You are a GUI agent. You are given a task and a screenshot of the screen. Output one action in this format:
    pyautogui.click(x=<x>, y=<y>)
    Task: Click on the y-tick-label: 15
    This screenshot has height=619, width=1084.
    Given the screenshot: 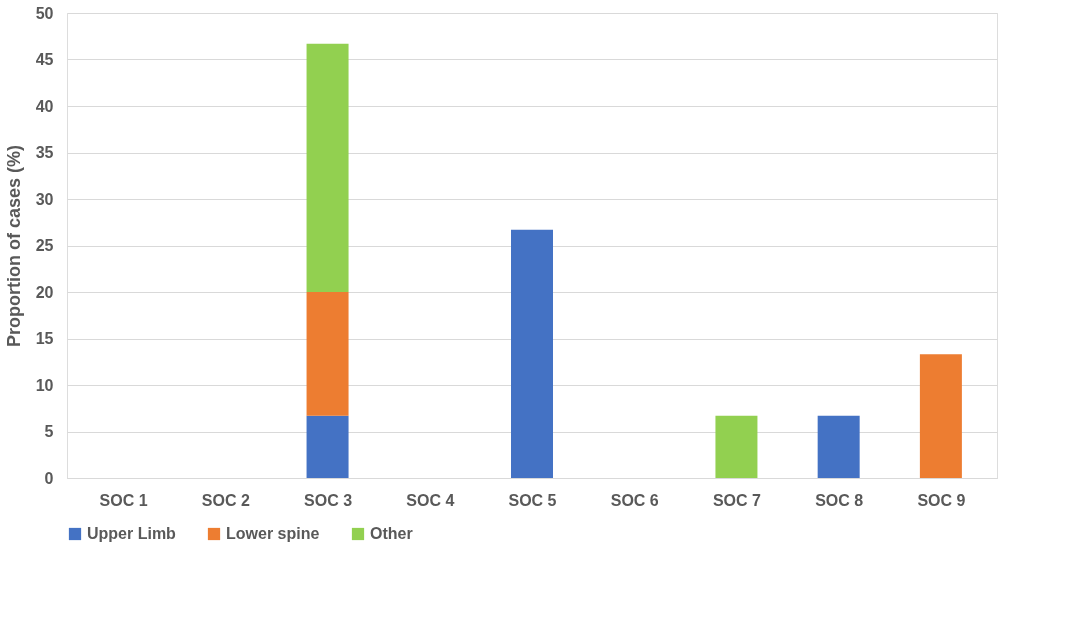 What is the action you would take?
    pyautogui.click(x=44, y=338)
    